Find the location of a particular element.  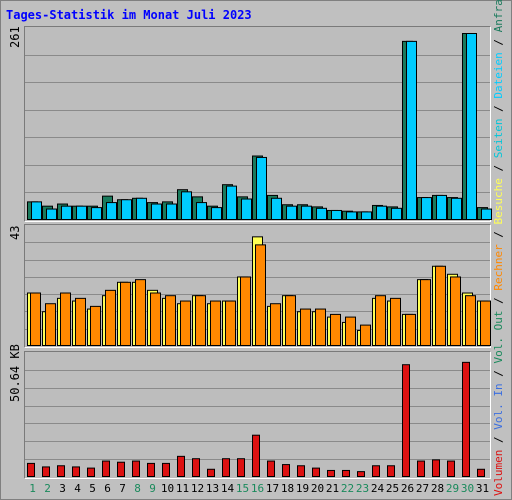

x-tick-label: 5 is located at coordinates (92, 488).